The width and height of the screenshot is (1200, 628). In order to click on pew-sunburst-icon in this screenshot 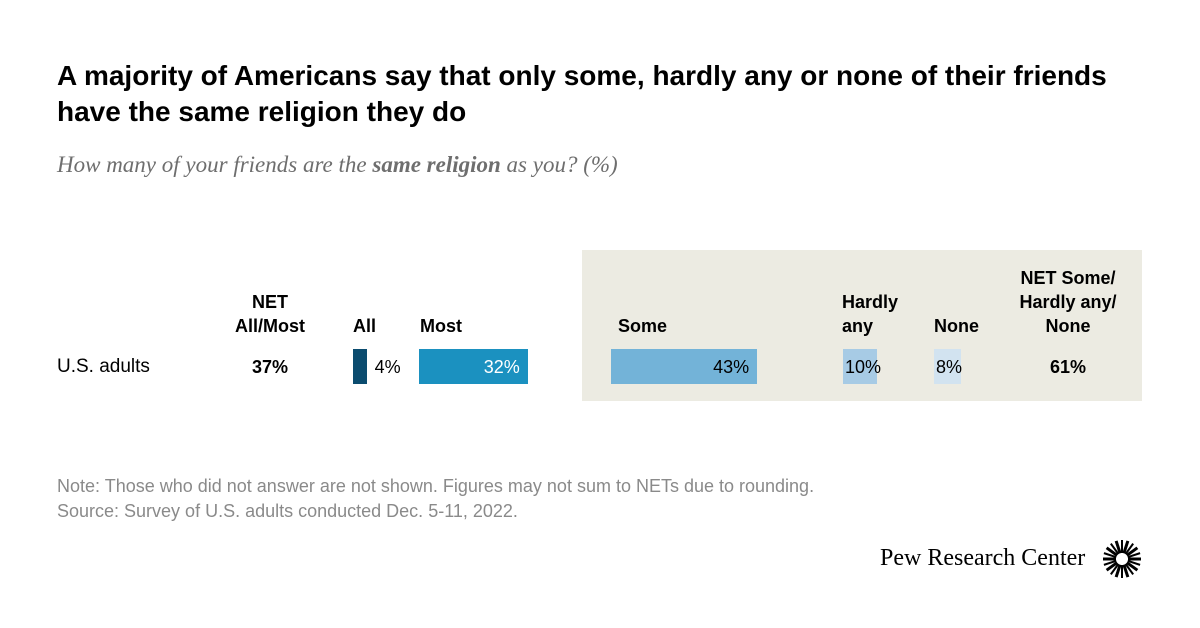, I will do `click(1122, 559)`.